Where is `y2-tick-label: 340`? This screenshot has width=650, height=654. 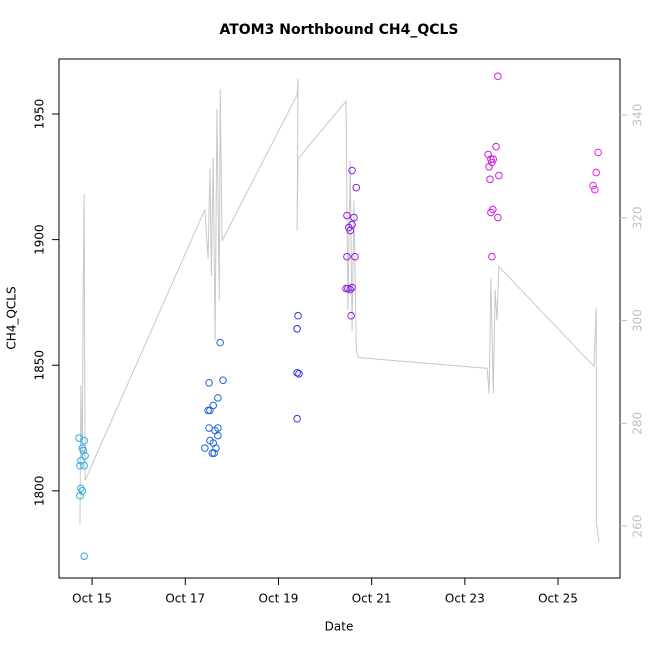
y2-tick-label: 340 is located at coordinates (638, 115).